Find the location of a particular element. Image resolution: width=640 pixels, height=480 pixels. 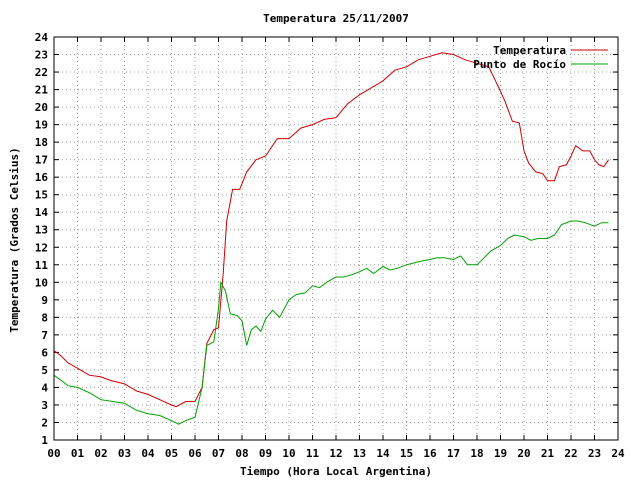

y-tick-label: 21 is located at coordinates (42, 90).